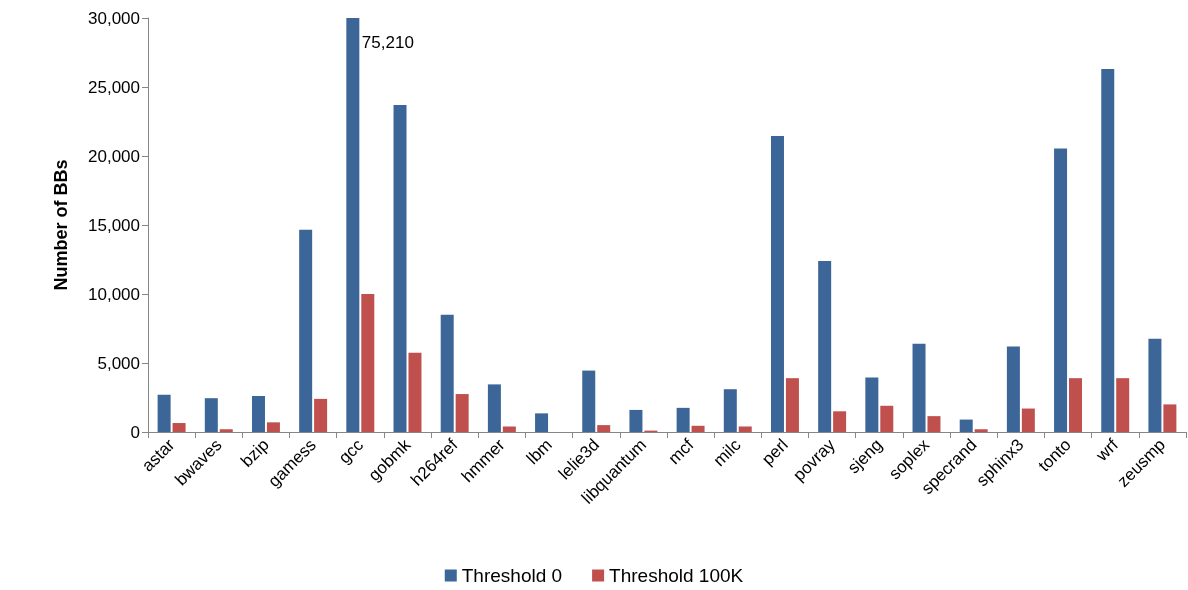 The height and width of the screenshot is (590, 1188). What do you see at coordinates (539, 452) in the screenshot?
I see `x-tick-label: lbm` at bounding box center [539, 452].